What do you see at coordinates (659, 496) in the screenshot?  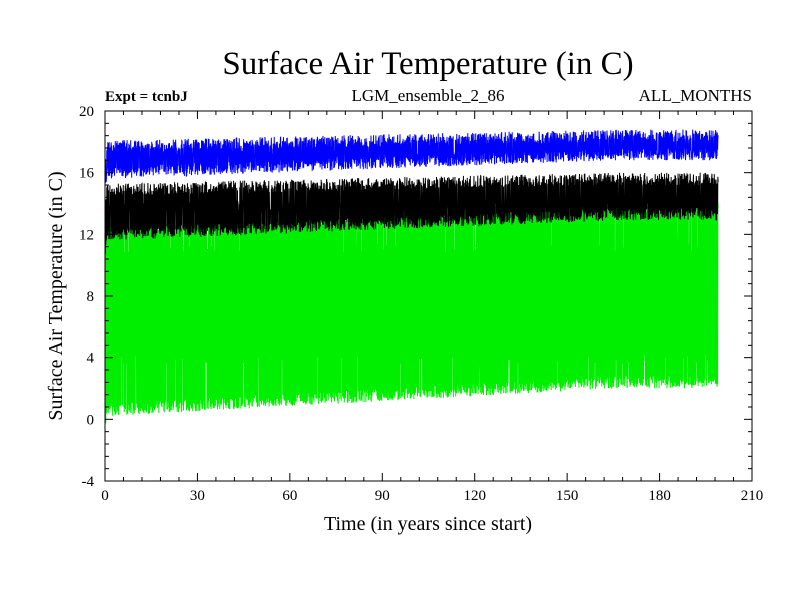 I see `x-tick-label: 180` at bounding box center [659, 496].